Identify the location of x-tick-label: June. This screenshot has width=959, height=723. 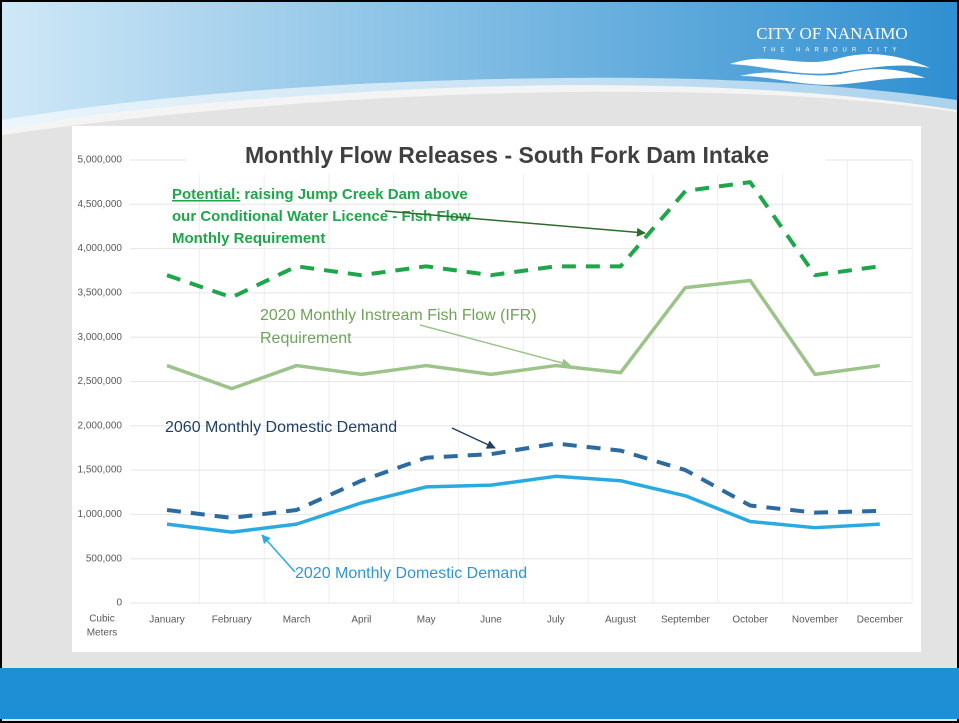
(491, 620).